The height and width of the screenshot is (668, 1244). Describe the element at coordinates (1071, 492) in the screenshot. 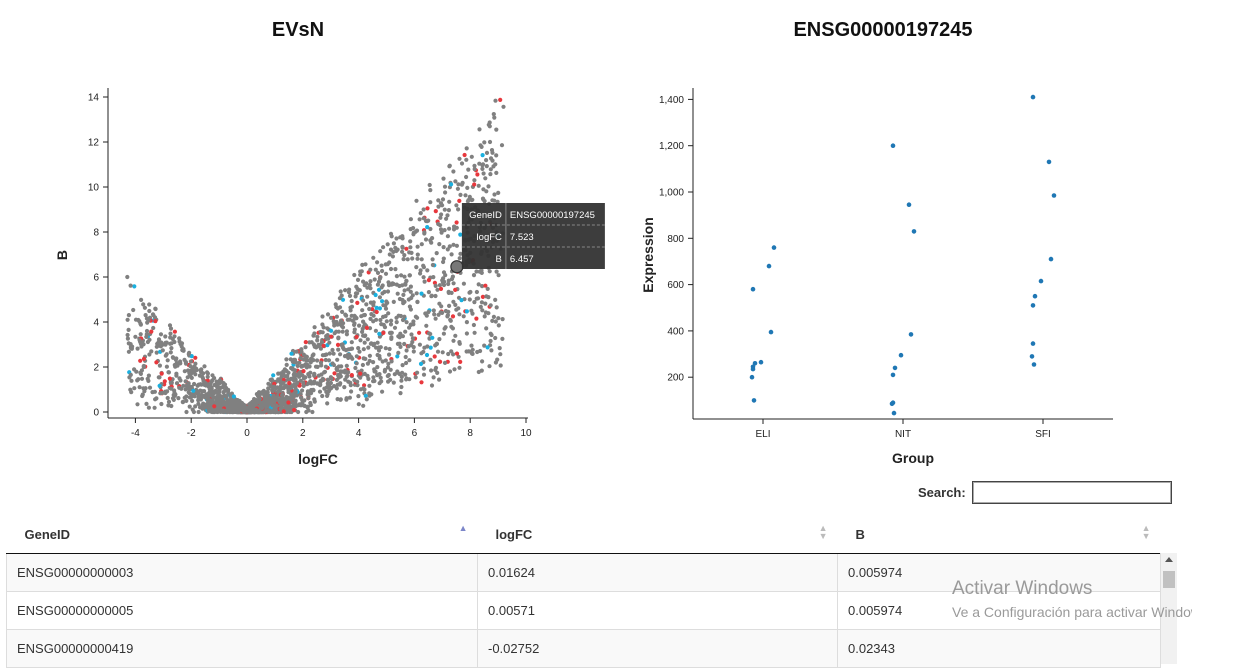

I see `search-input` at that location.